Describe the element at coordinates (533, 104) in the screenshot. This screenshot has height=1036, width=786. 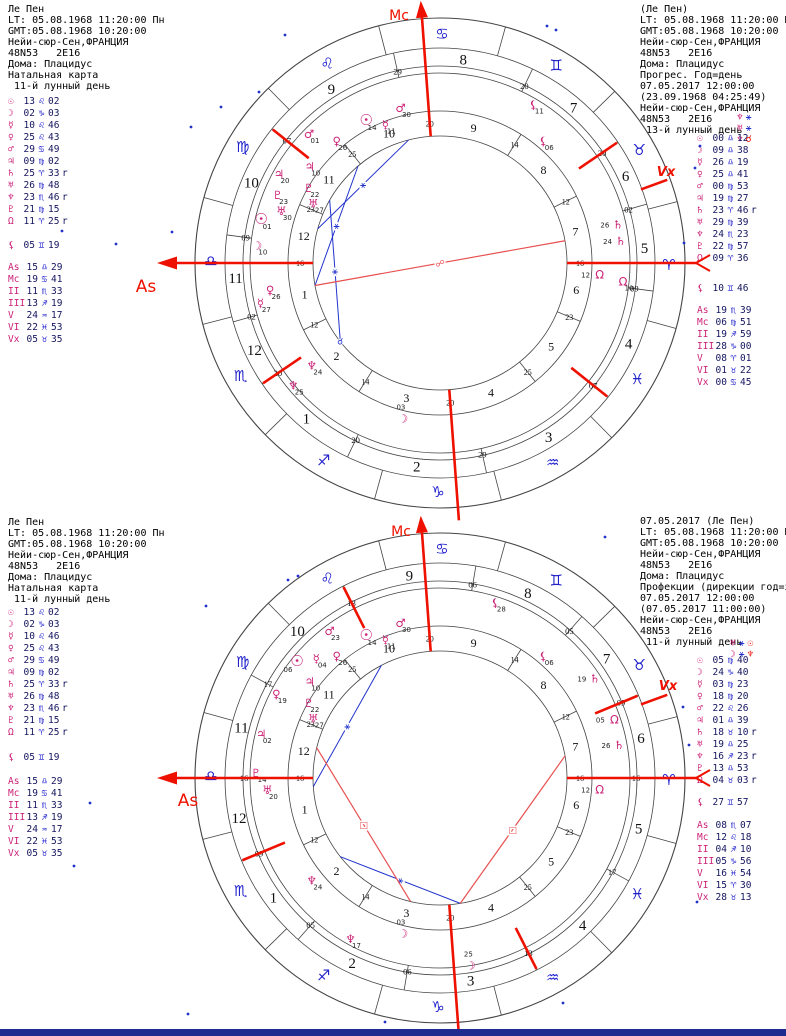
I see `outer-planet-⚸-glyph: ⚸` at that location.